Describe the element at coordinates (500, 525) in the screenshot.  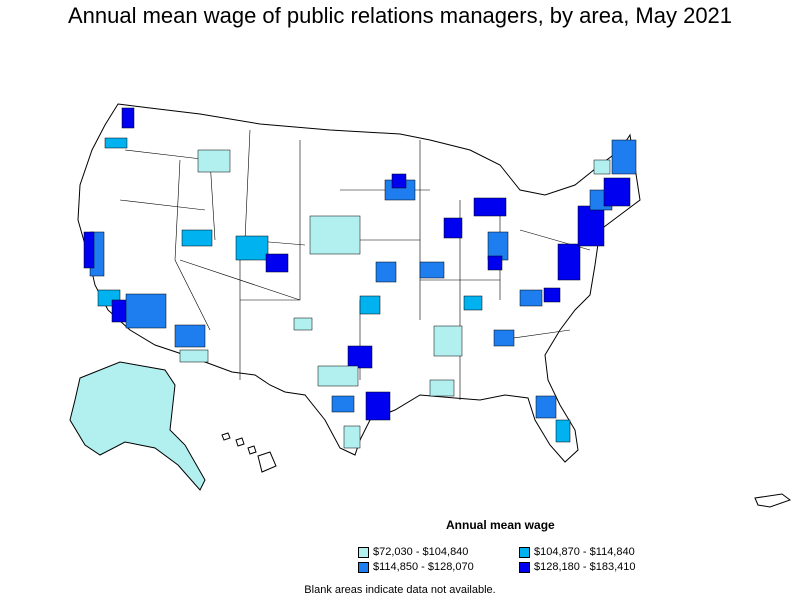
I see `legend-title: Annual mean wage` at that location.